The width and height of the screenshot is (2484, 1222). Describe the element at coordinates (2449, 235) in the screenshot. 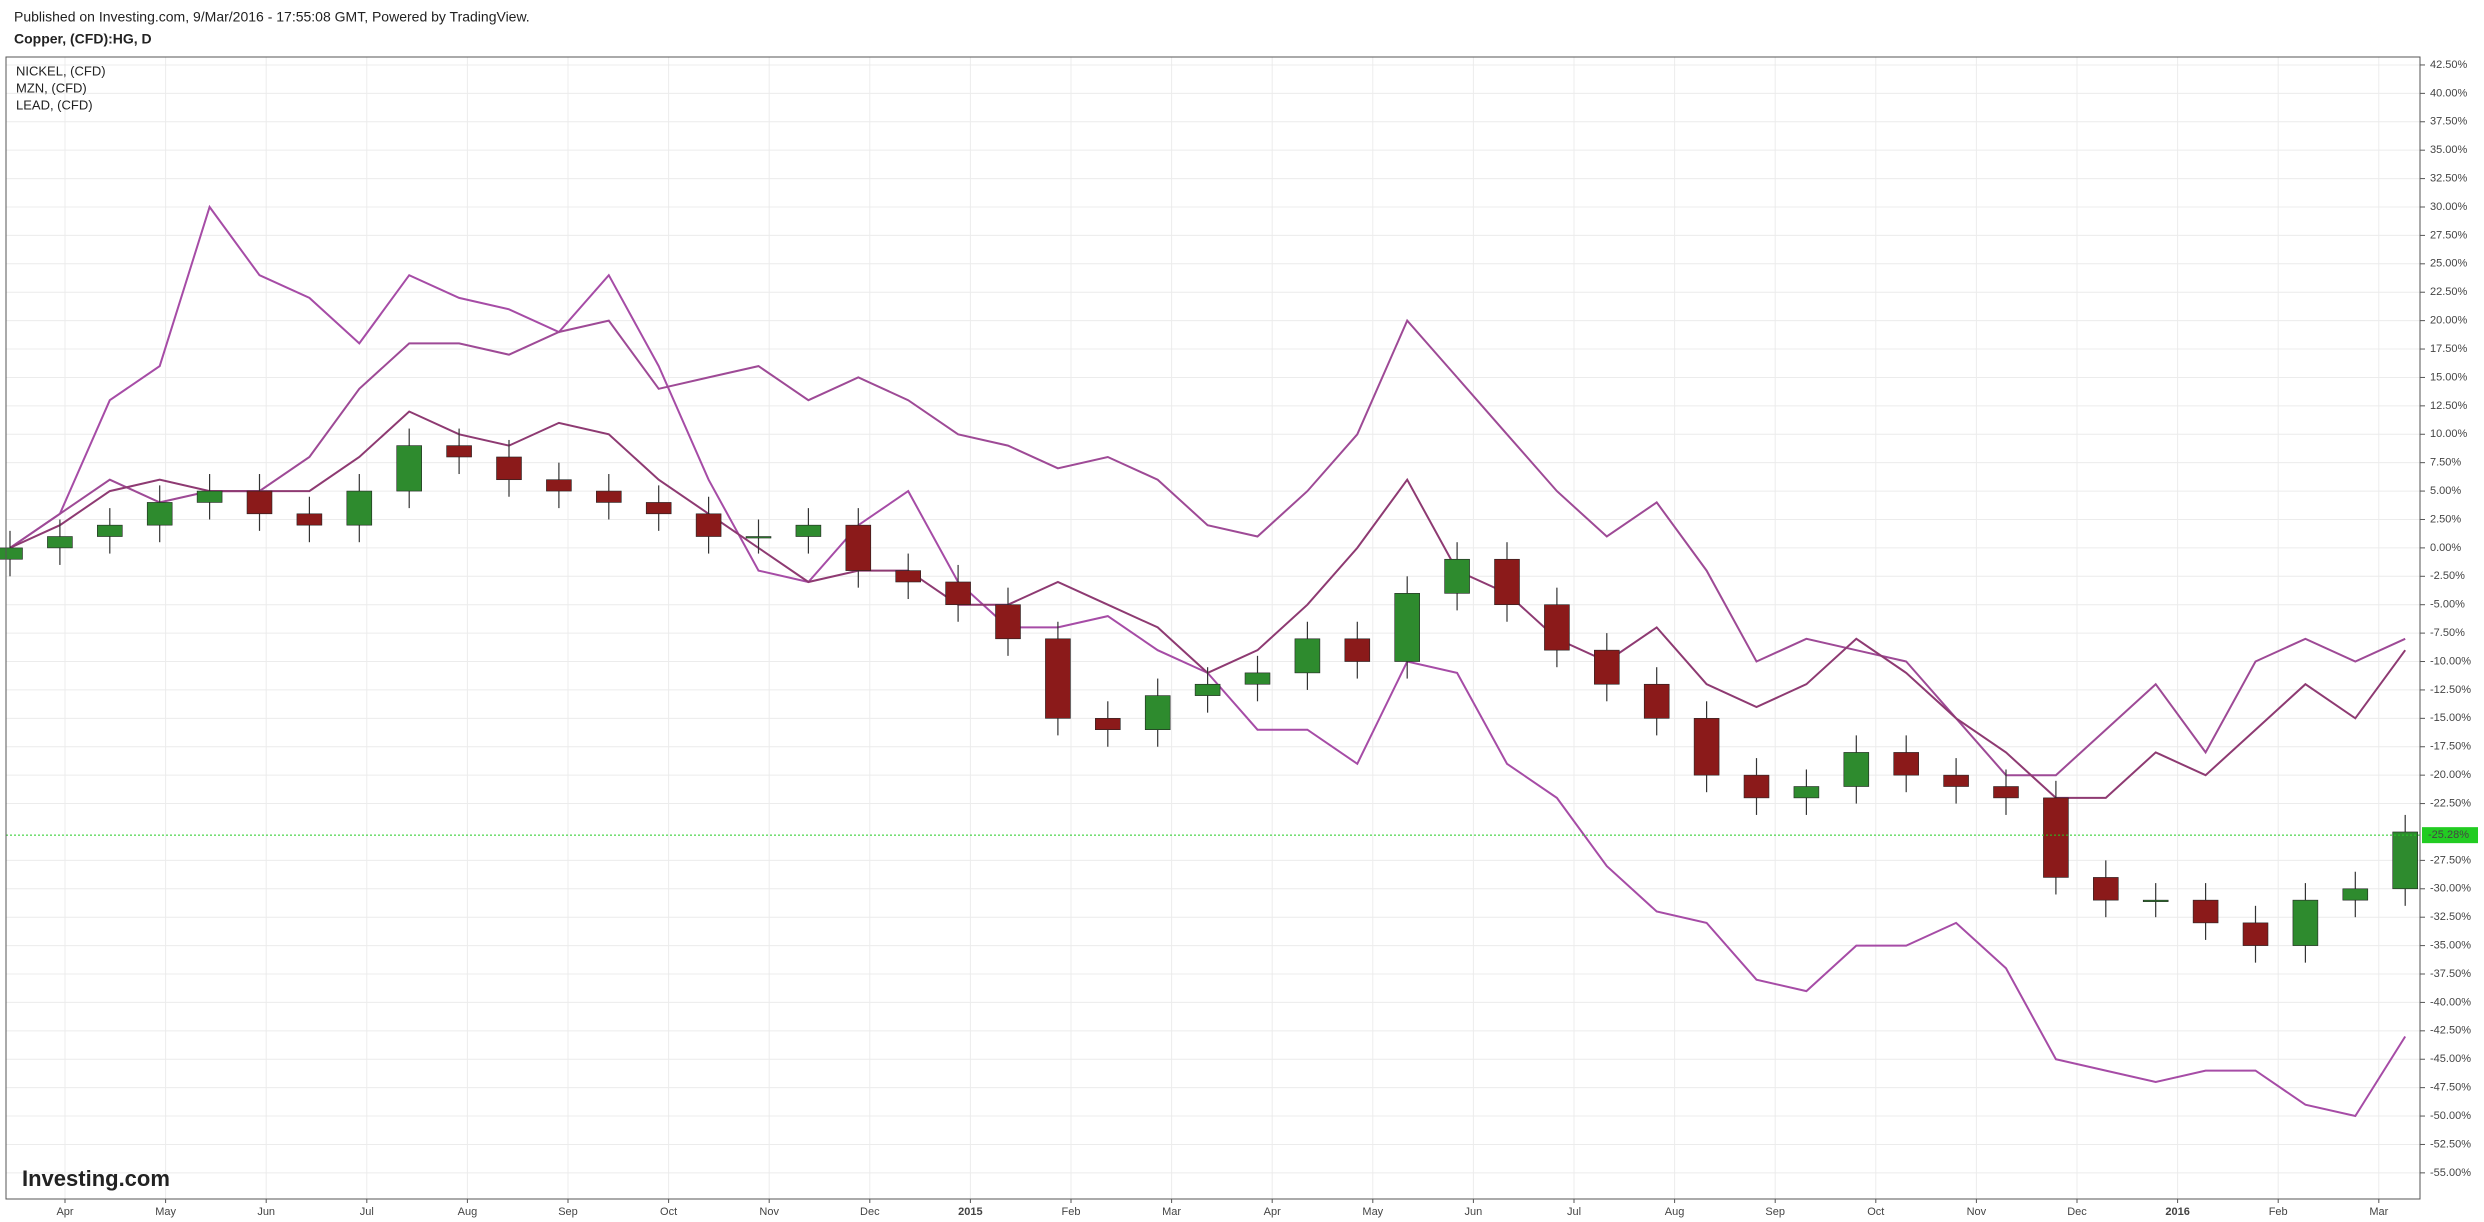

I see `y-tick-label: 27.50%` at that location.